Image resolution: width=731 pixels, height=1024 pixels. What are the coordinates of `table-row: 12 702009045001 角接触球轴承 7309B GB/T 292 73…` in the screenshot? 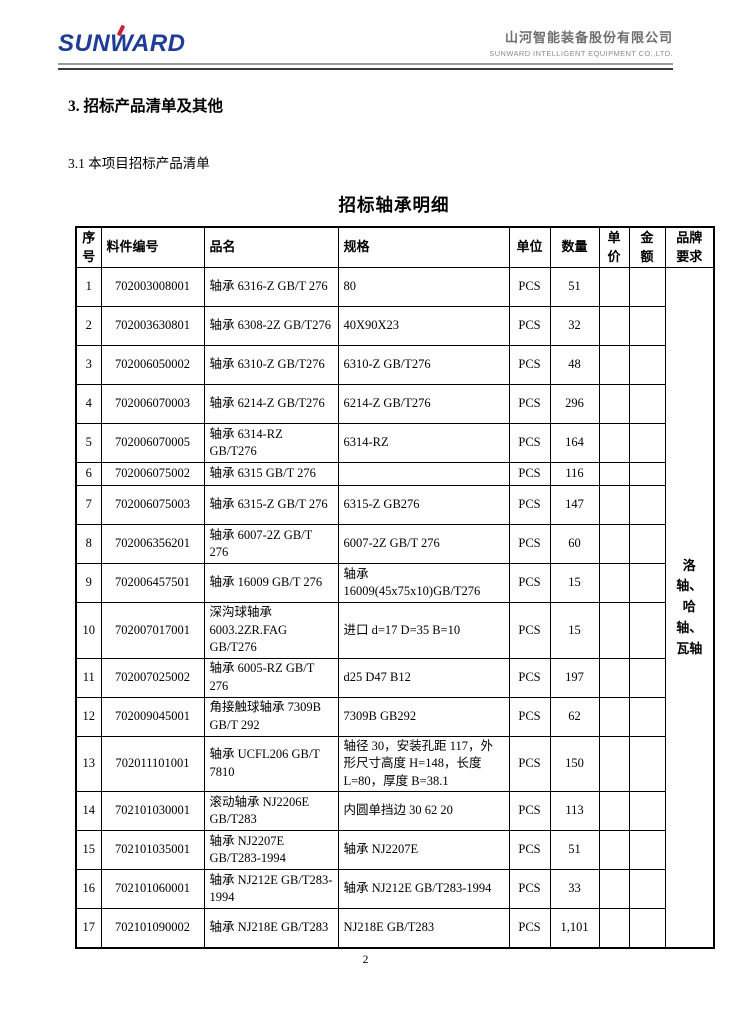 It's located at (394, 716).